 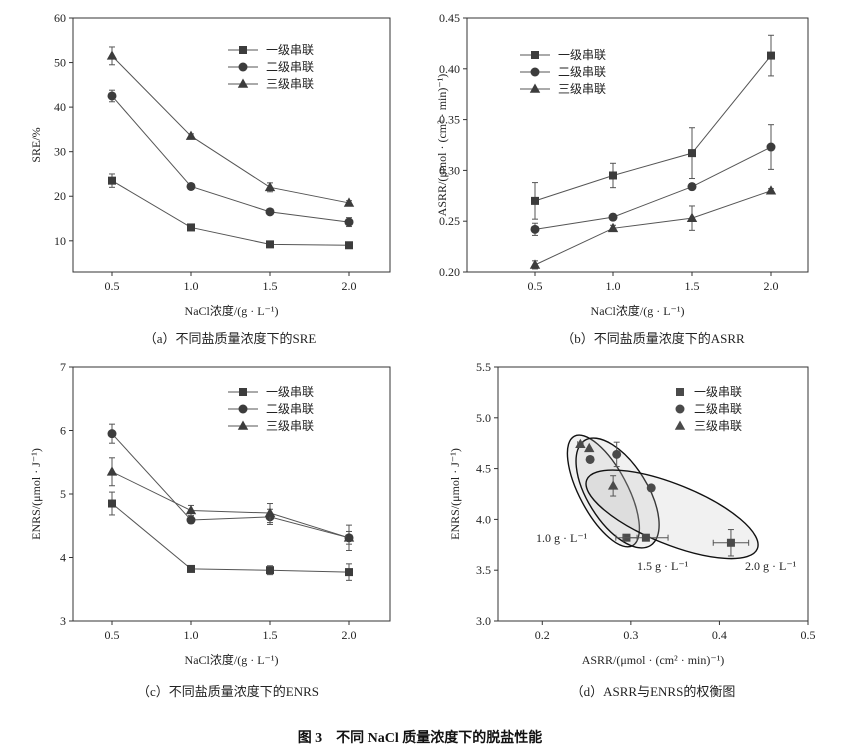 What do you see at coordinates (230, 338) in the screenshot?
I see `panel-caption: （a）不同盐质量浓度下的SRE` at bounding box center [230, 338].